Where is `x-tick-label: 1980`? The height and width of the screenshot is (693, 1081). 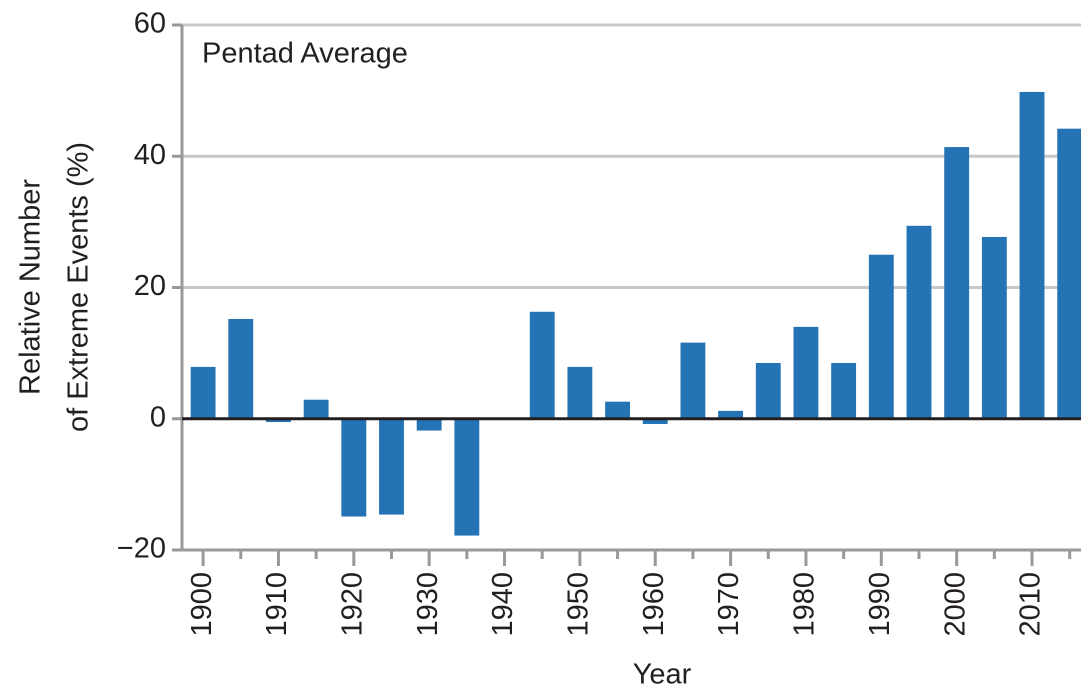
x-tick-label: 1980 is located at coordinates (805, 604).